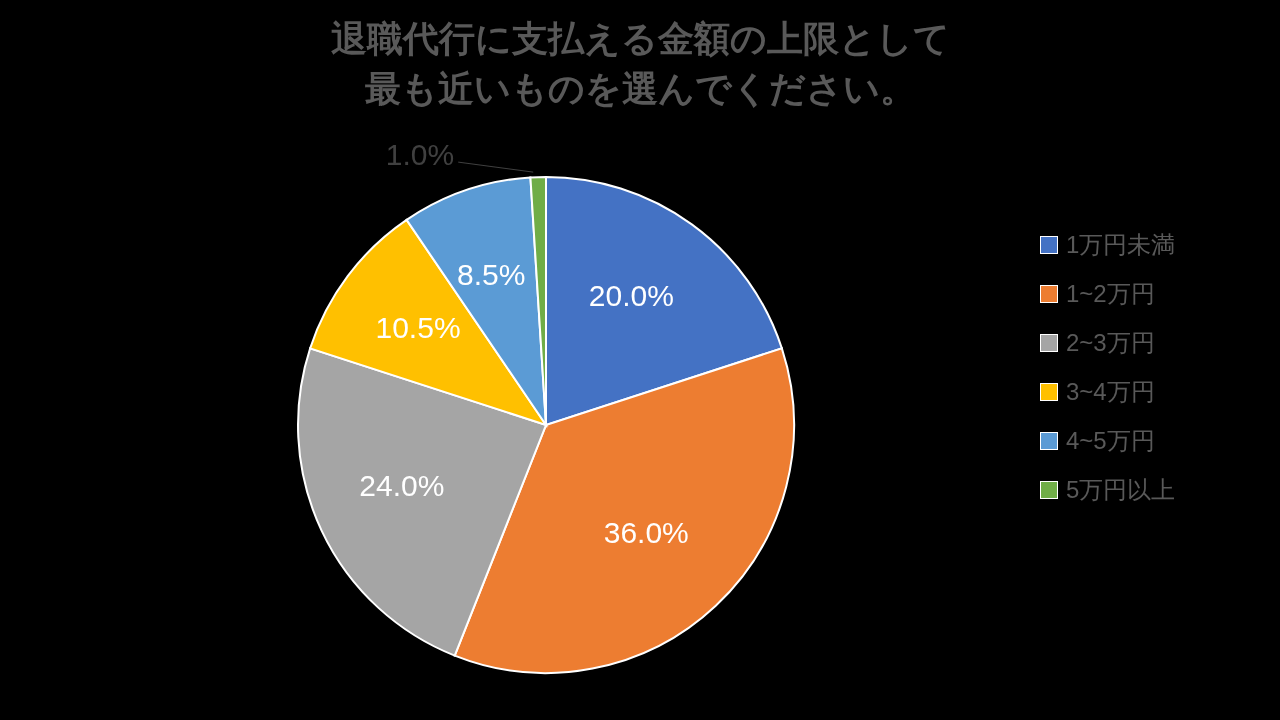  Describe the element at coordinates (640, 64) in the screenshot. I see `chart-title: 退職代行に支払える金額の上限として最も近いものを選んでください。` at that location.